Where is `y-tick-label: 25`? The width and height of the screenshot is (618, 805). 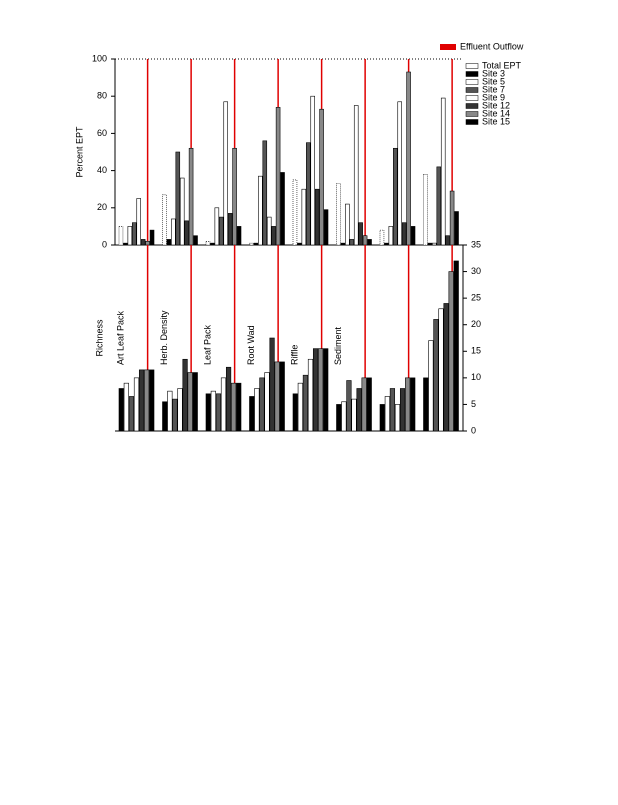
y-tick-label: 25 is located at coordinates (476, 298).